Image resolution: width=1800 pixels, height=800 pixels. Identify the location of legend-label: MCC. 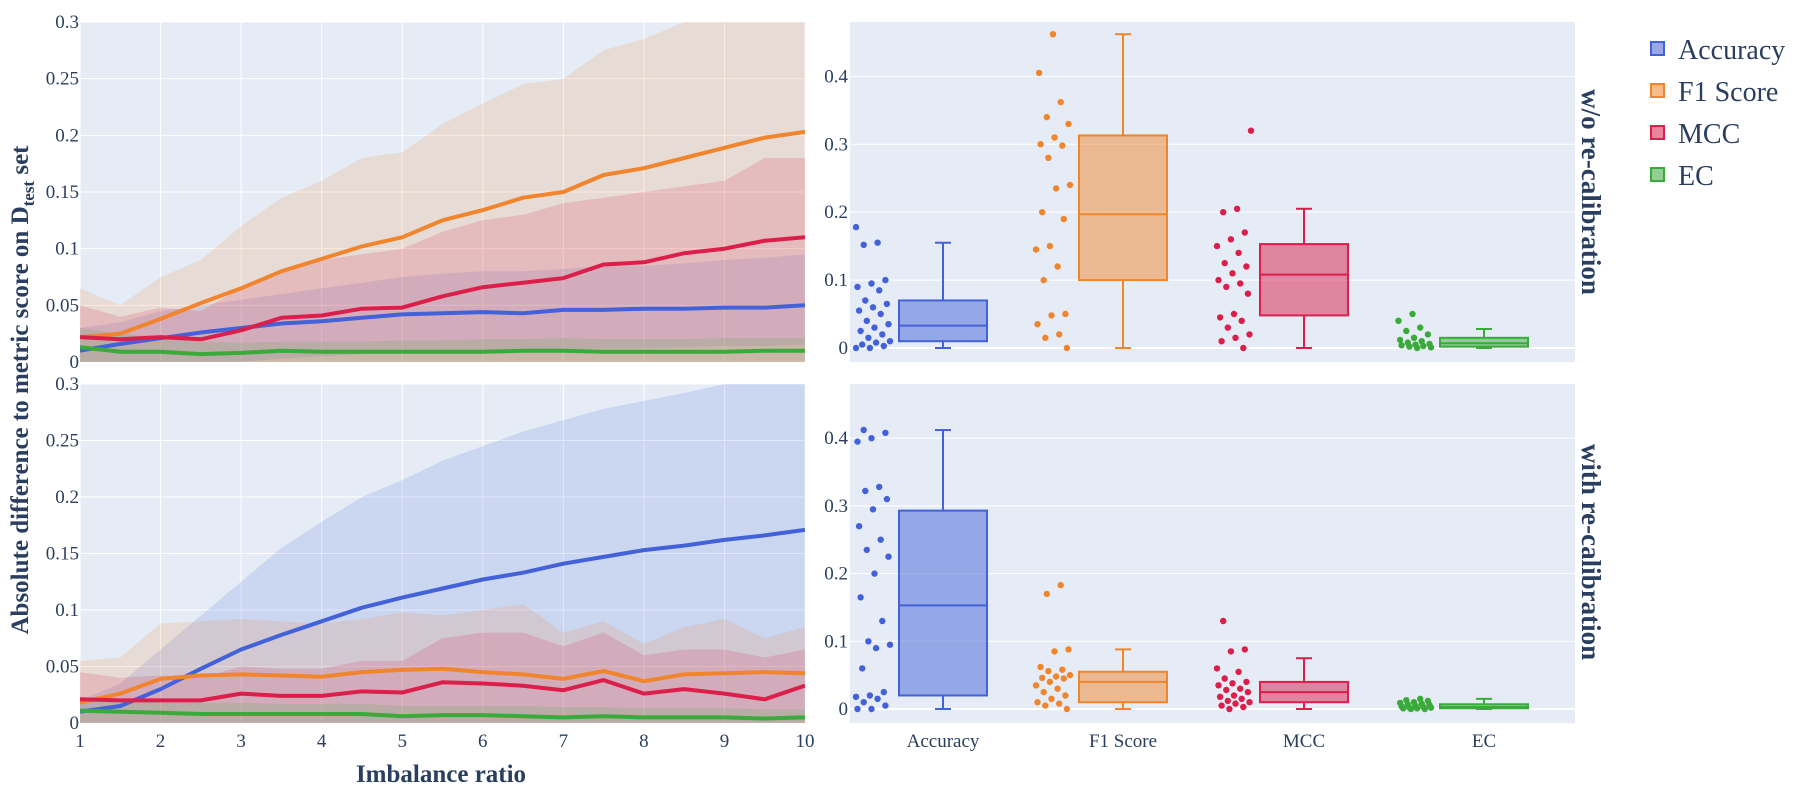
(1709, 134).